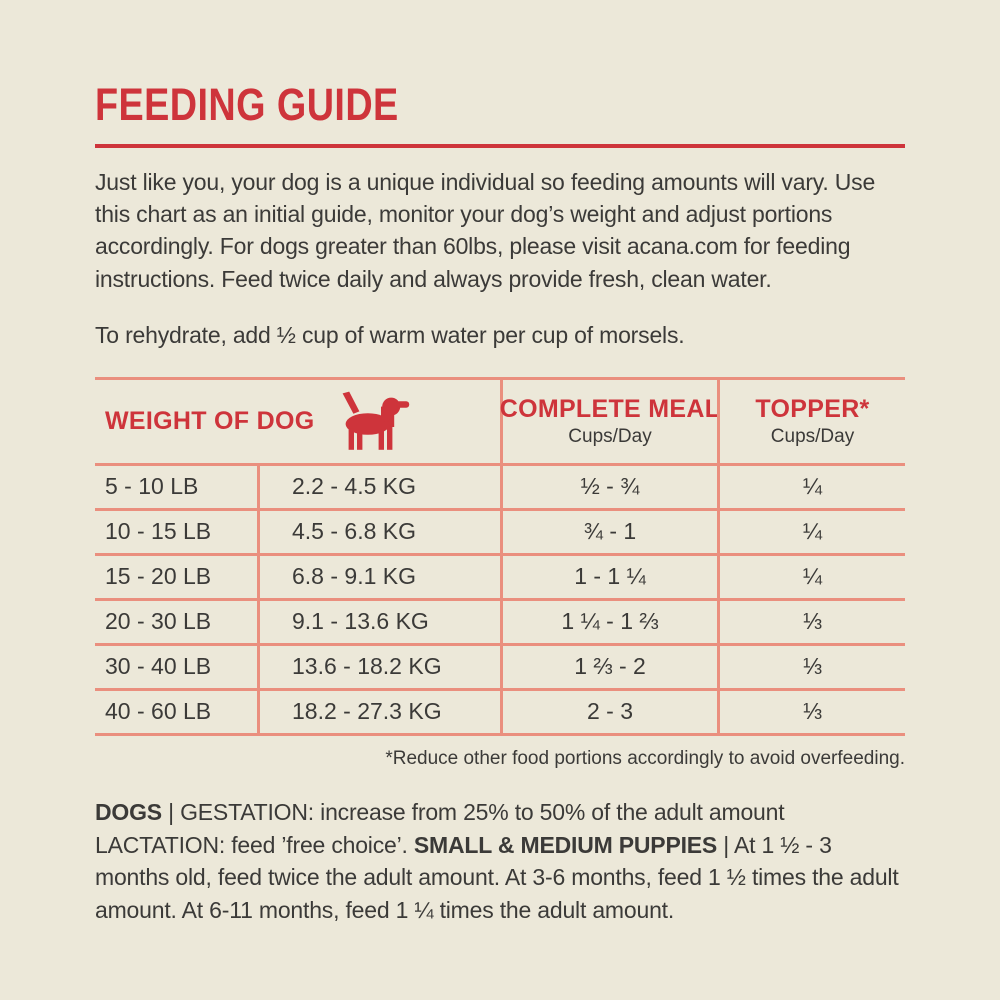 The height and width of the screenshot is (1000, 1000). I want to click on table-row: 20 - 30 LB 9.1 - 13.6 KG 1 ¼ - 1 ⅔ ⅓, so click(500, 620).